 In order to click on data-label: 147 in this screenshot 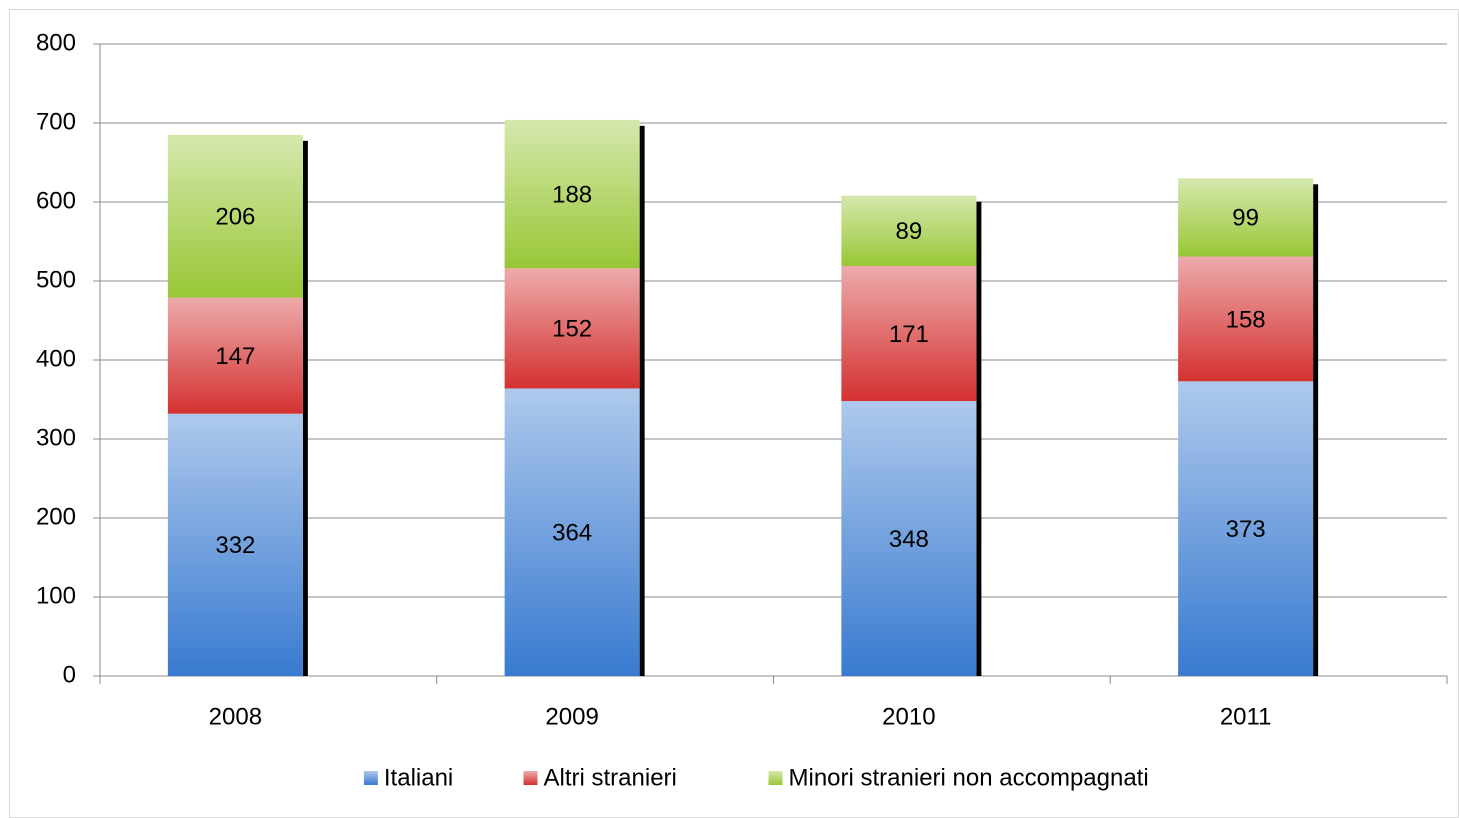, I will do `click(235, 356)`.